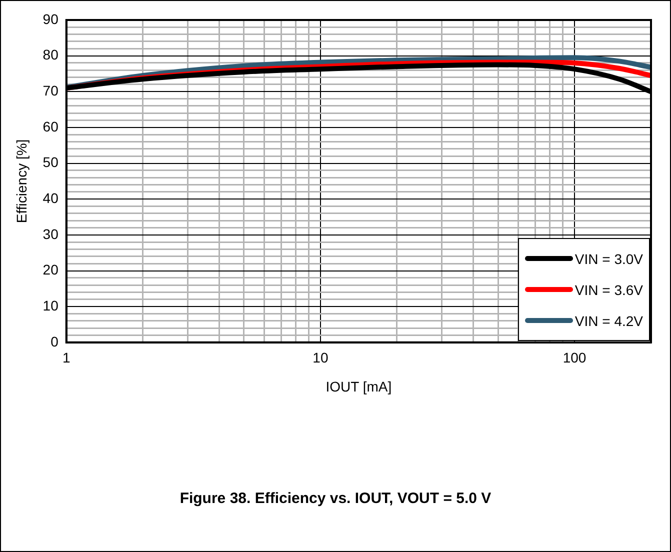 The width and height of the screenshot is (671, 552). Describe the element at coordinates (66, 358) in the screenshot. I see `x-tick-label: 1` at that location.